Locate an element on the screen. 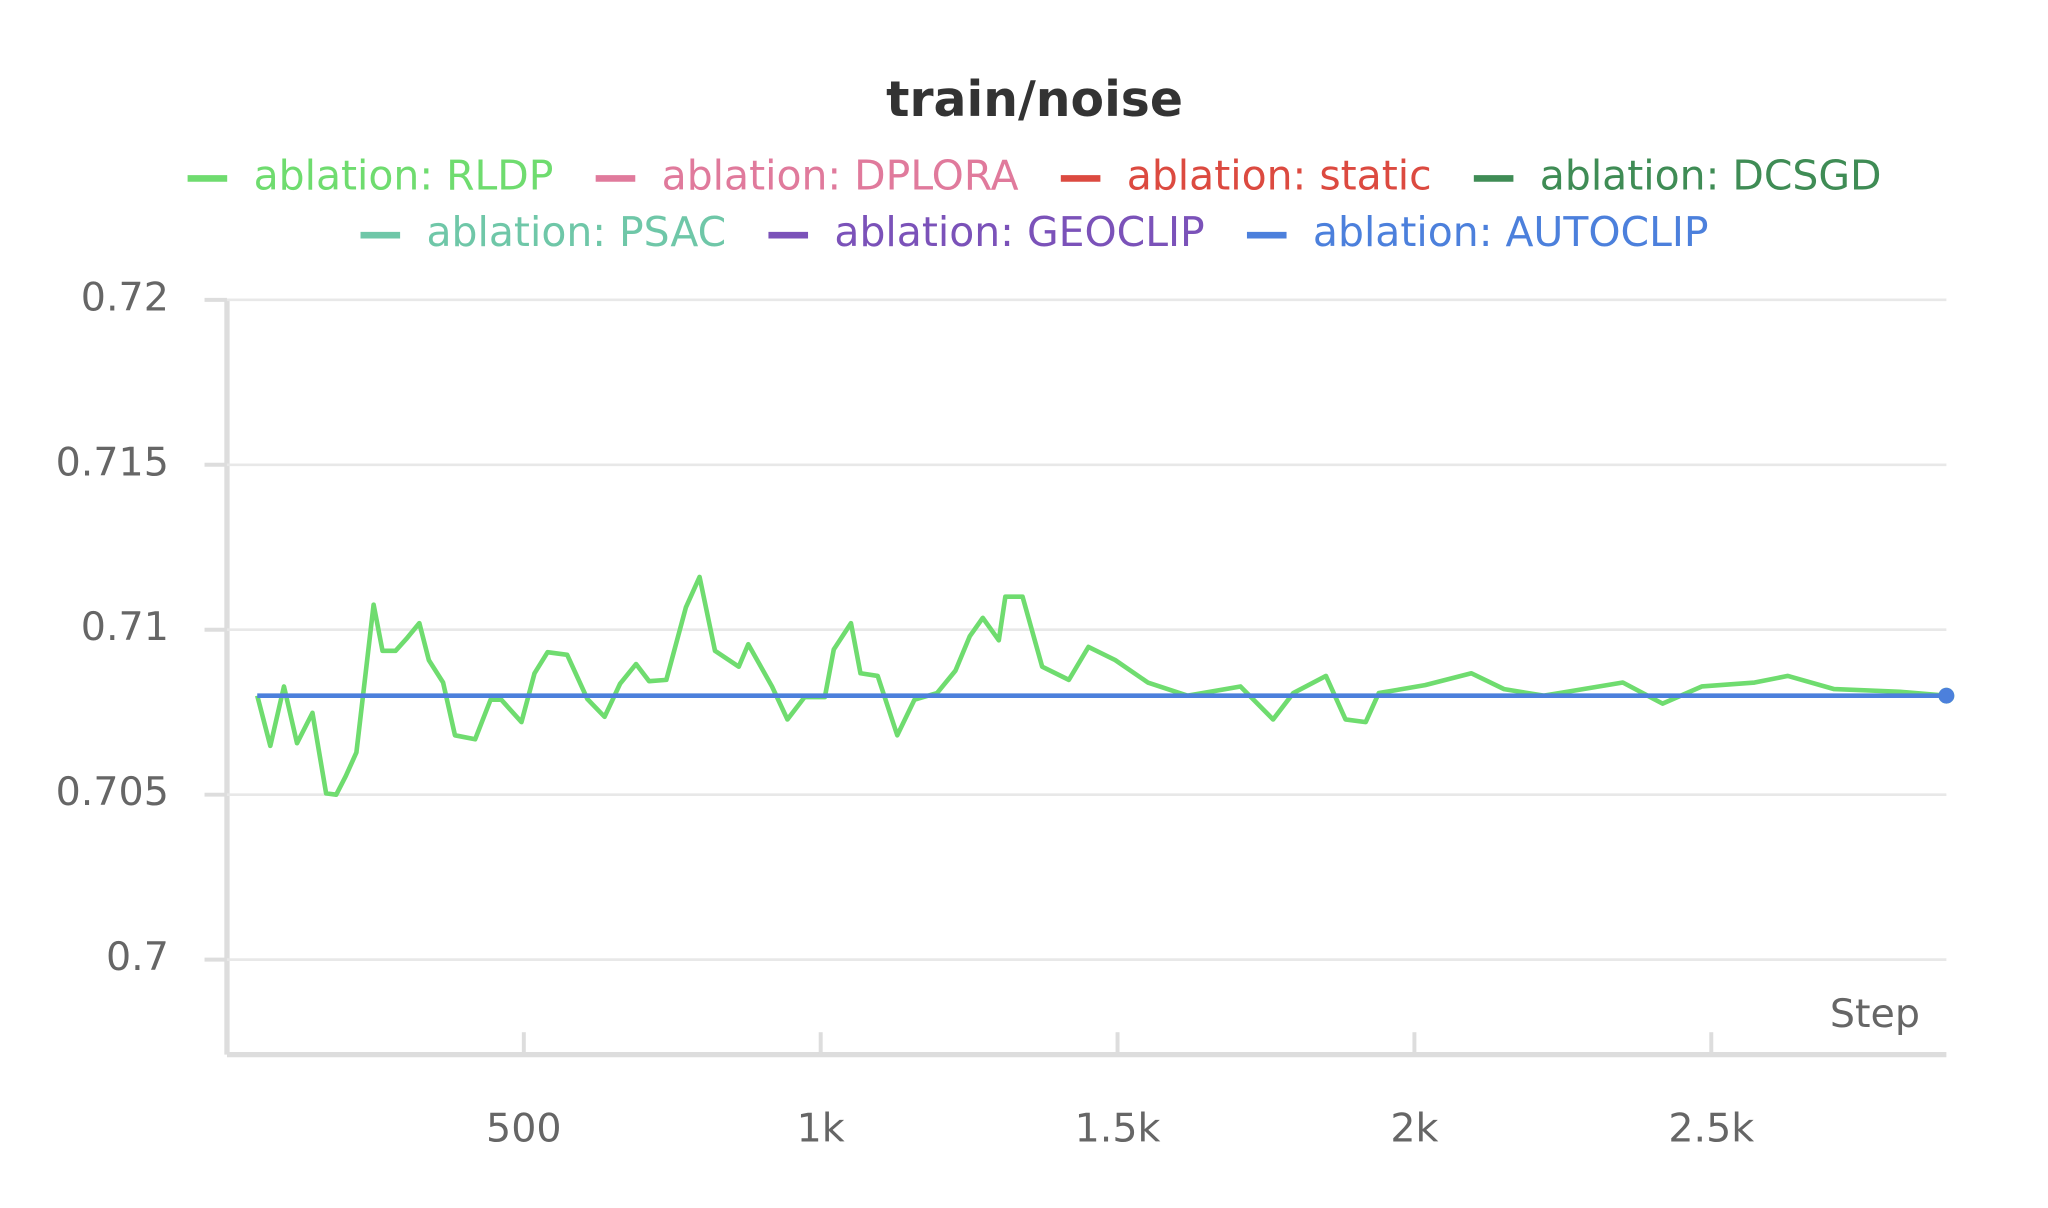 This screenshot has width=2048, height=1208. legend-label: ablation: RLDP is located at coordinates (404, 175).